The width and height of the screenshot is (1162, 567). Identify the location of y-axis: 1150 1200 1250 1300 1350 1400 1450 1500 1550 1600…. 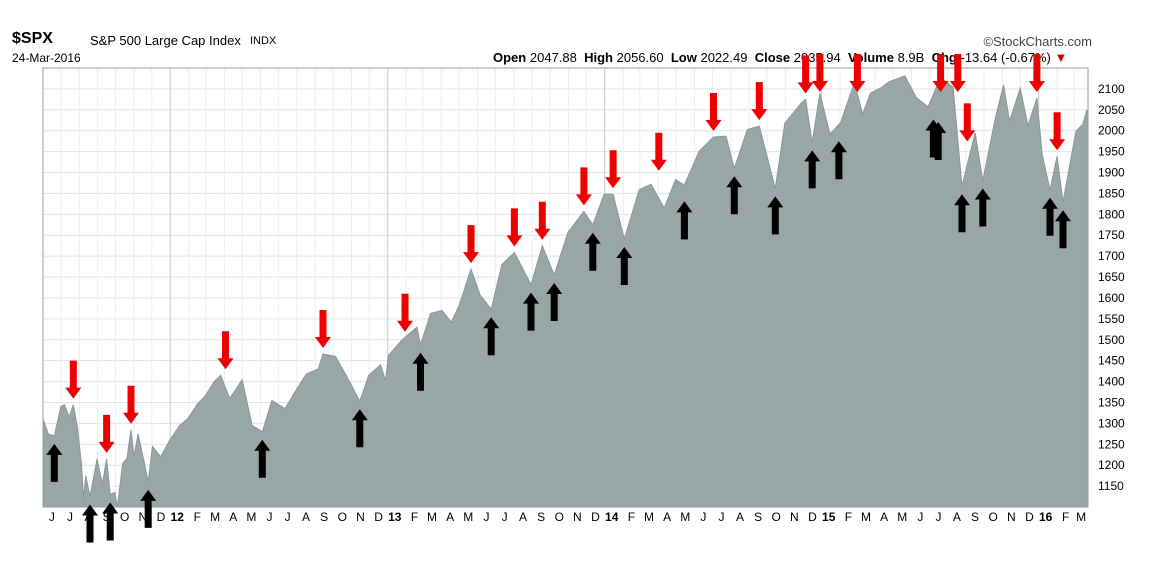
(1111, 287).